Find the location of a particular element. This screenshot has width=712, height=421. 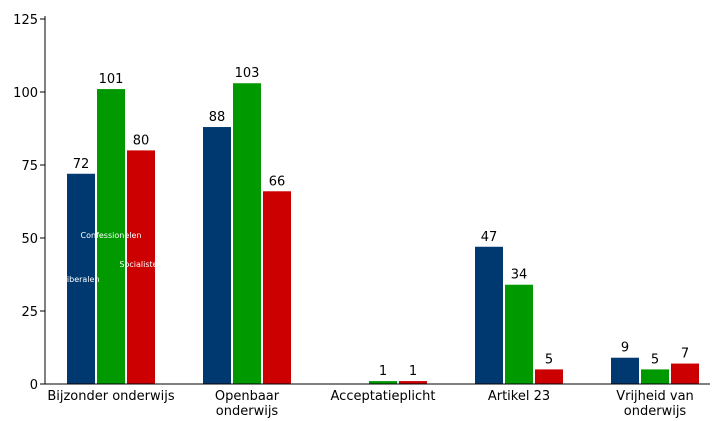

y-tick-label: 75 is located at coordinates (29, 166).